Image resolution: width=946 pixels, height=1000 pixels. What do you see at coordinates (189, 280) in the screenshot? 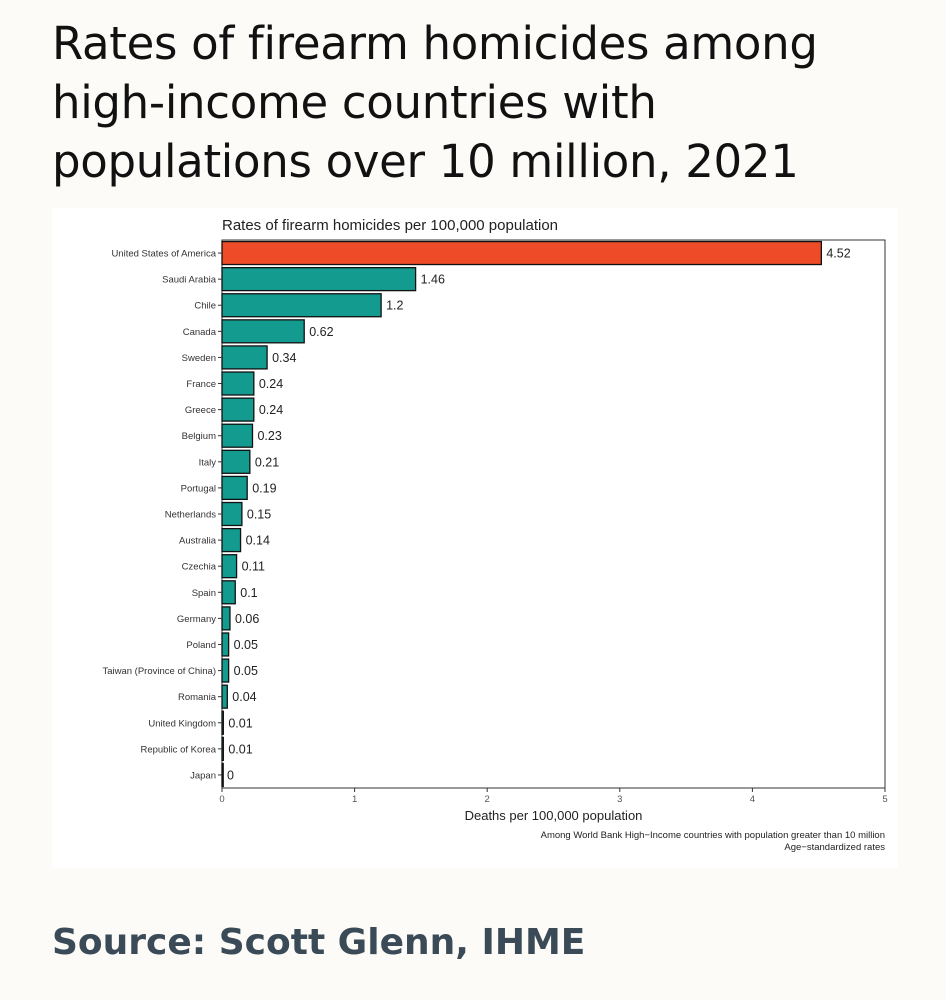
I see `category-label: Saudi Arabia` at bounding box center [189, 280].